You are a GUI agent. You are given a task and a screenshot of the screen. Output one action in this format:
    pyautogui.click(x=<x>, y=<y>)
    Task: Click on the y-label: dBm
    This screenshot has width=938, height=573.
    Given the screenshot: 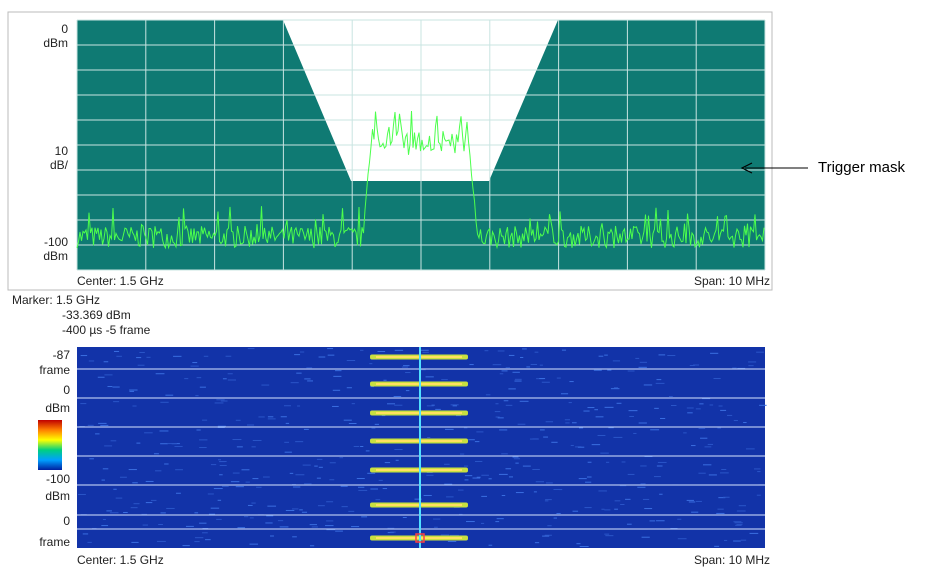 What is the action you would take?
    pyautogui.click(x=55, y=43)
    